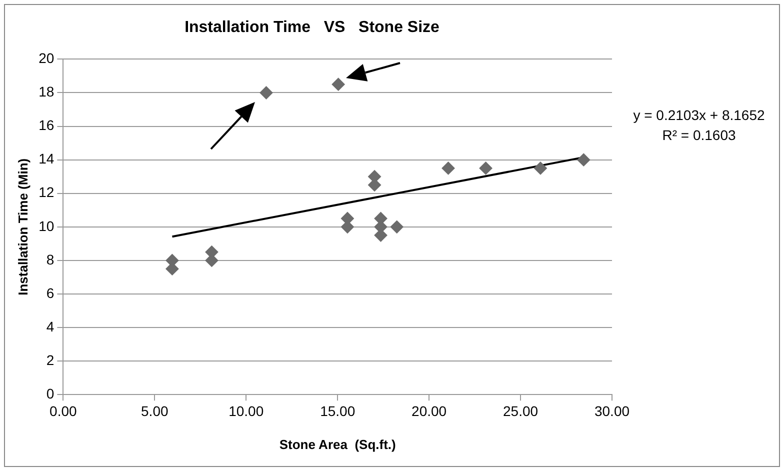 The image size is (784, 471). What do you see at coordinates (46, 158) in the screenshot?
I see `y-tick-label: 14` at bounding box center [46, 158].